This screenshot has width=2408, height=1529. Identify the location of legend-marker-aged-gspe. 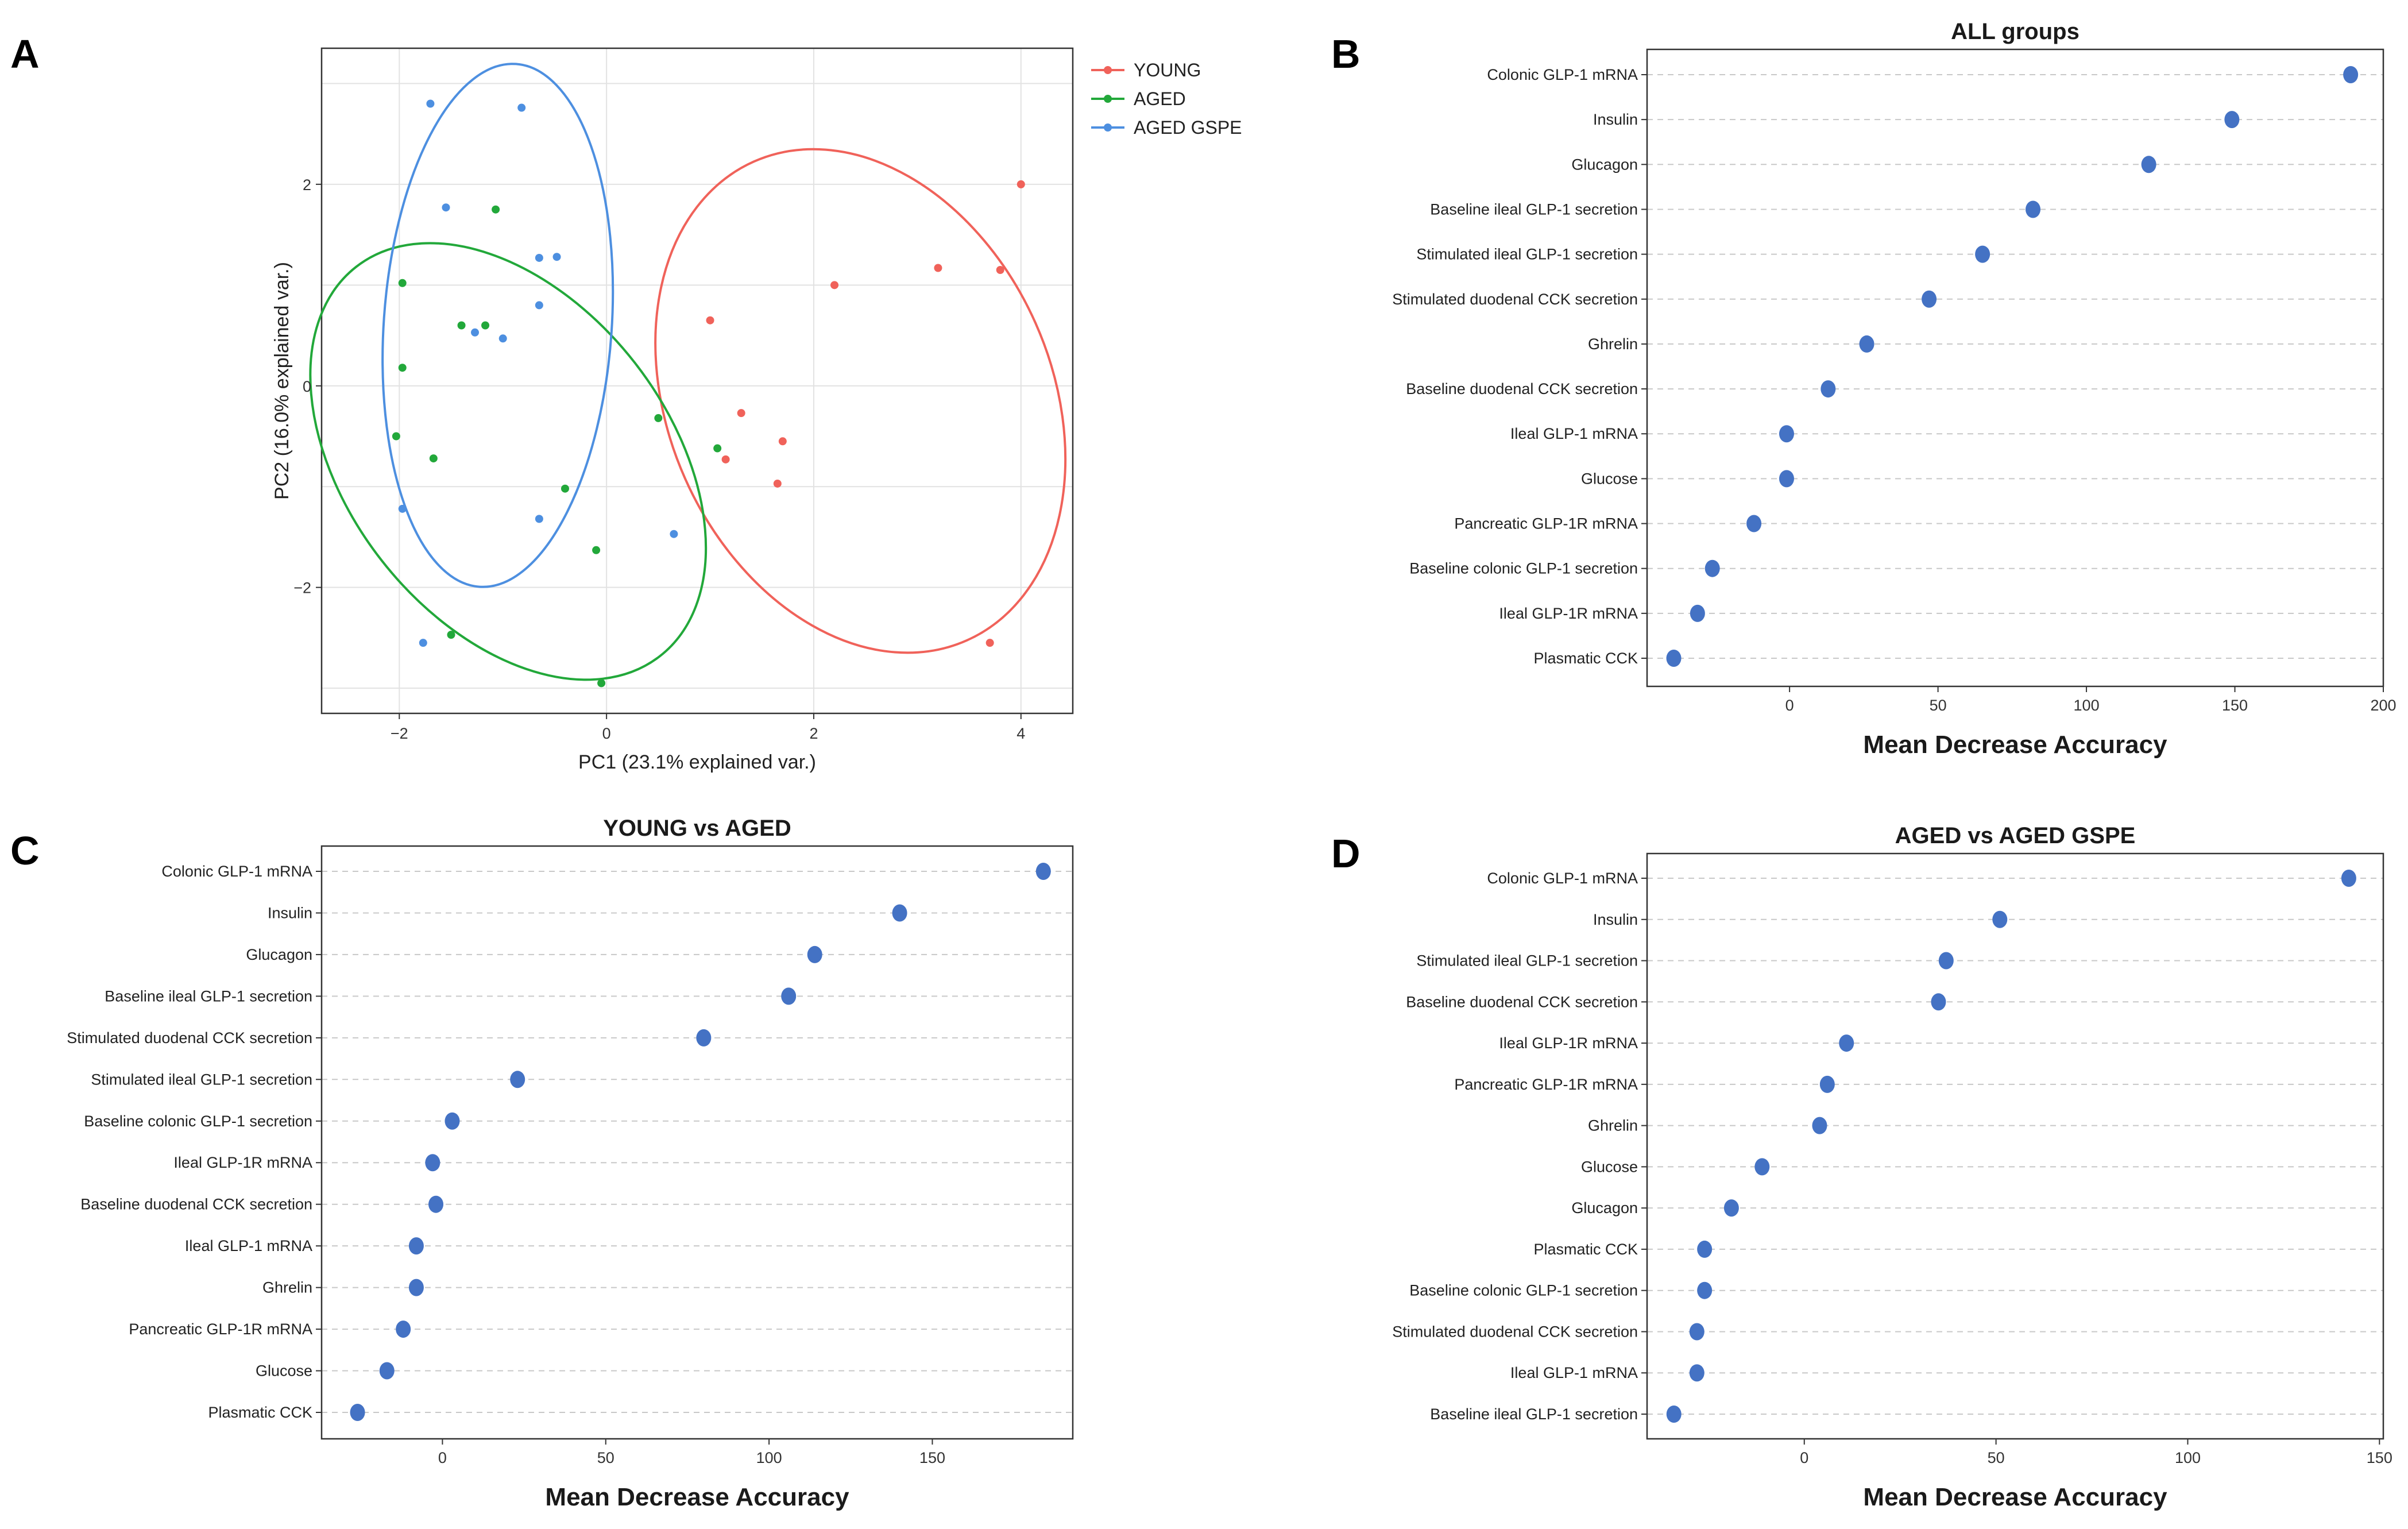
(1108, 127).